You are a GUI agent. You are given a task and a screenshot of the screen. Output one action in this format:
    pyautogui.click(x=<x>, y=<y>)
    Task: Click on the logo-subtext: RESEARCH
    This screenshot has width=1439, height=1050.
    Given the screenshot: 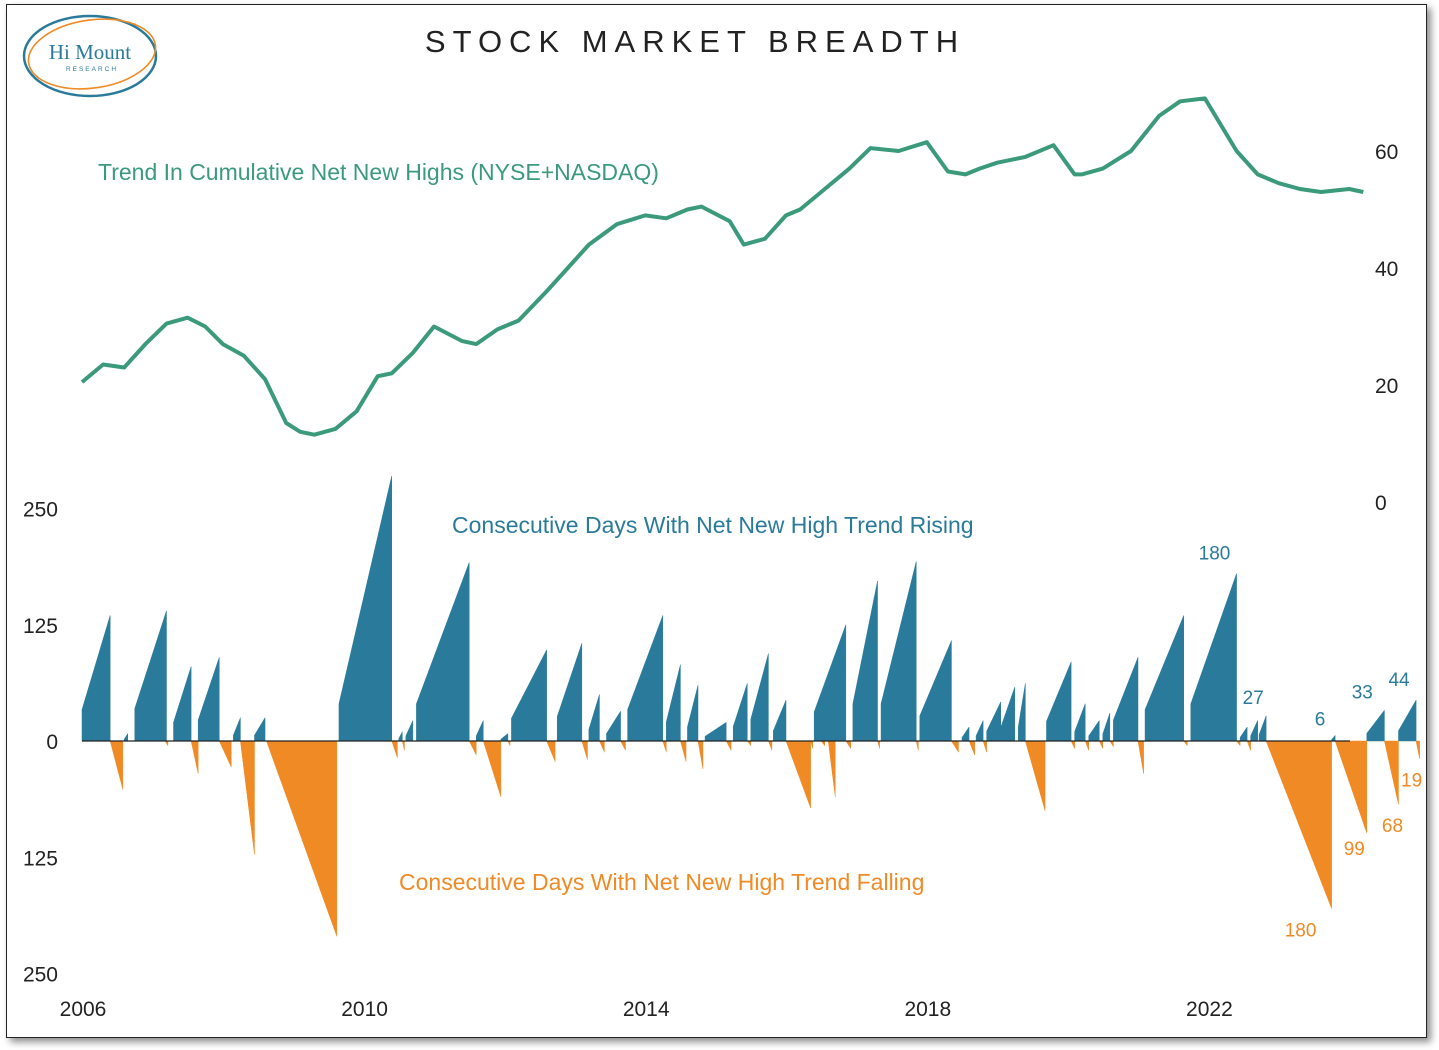 What is the action you would take?
    pyautogui.click(x=92, y=69)
    